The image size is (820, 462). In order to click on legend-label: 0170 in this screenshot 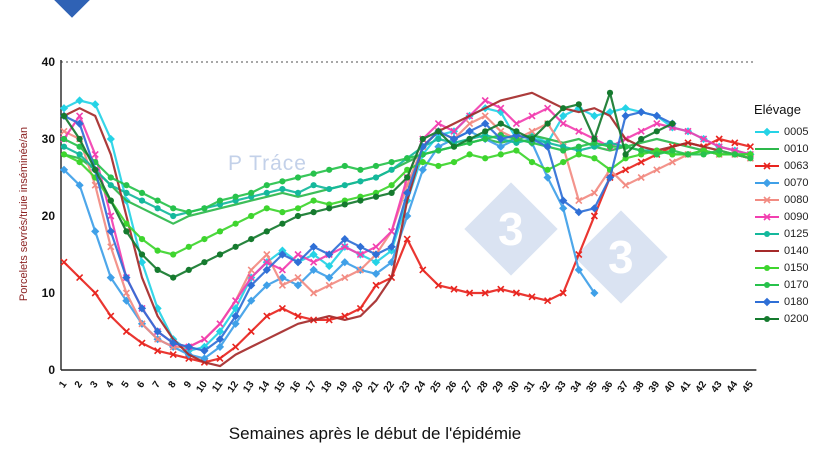, I will do `click(796, 284)`.